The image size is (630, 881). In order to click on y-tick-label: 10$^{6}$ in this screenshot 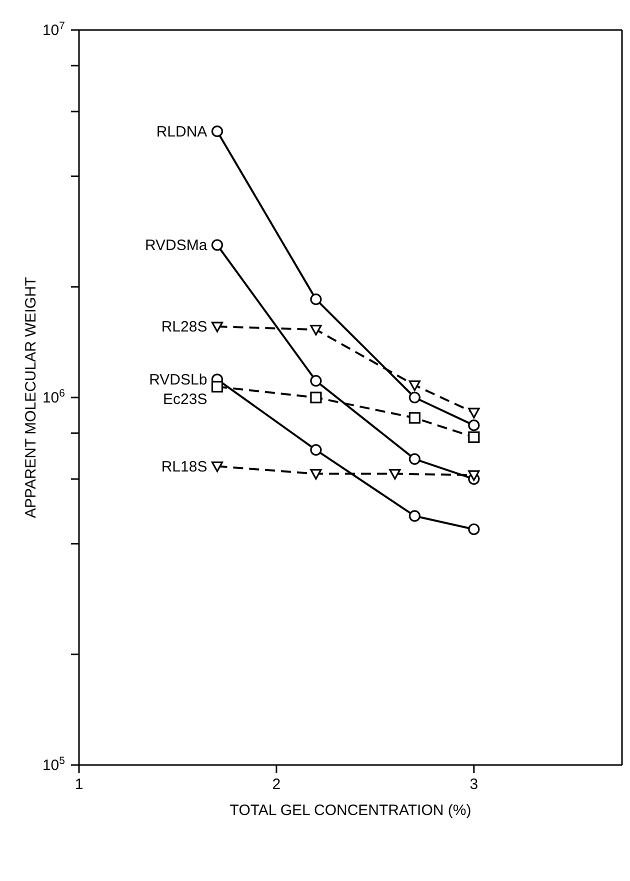, I will do `click(54, 397)`.